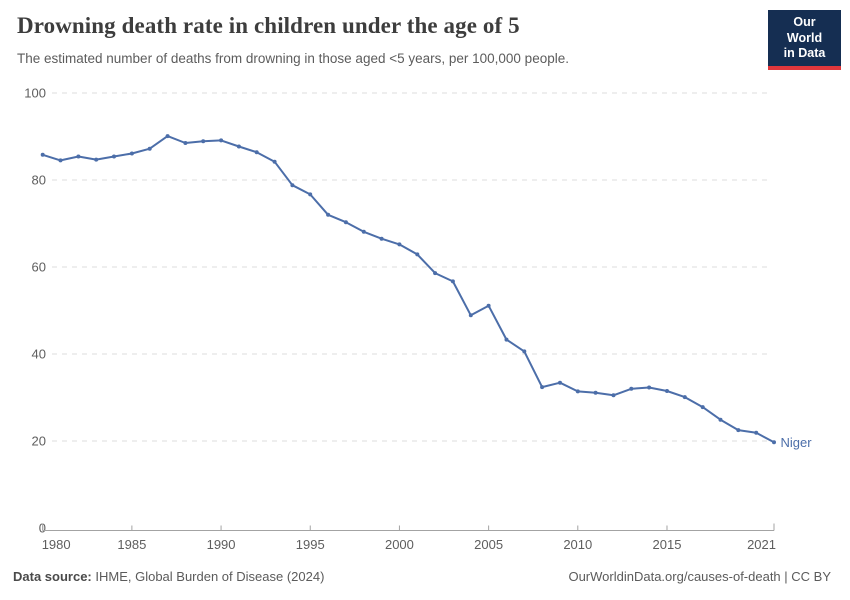 This screenshot has height=600, width=850. What do you see at coordinates (720, 419) in the screenshot?
I see `data-point-2018` at bounding box center [720, 419].